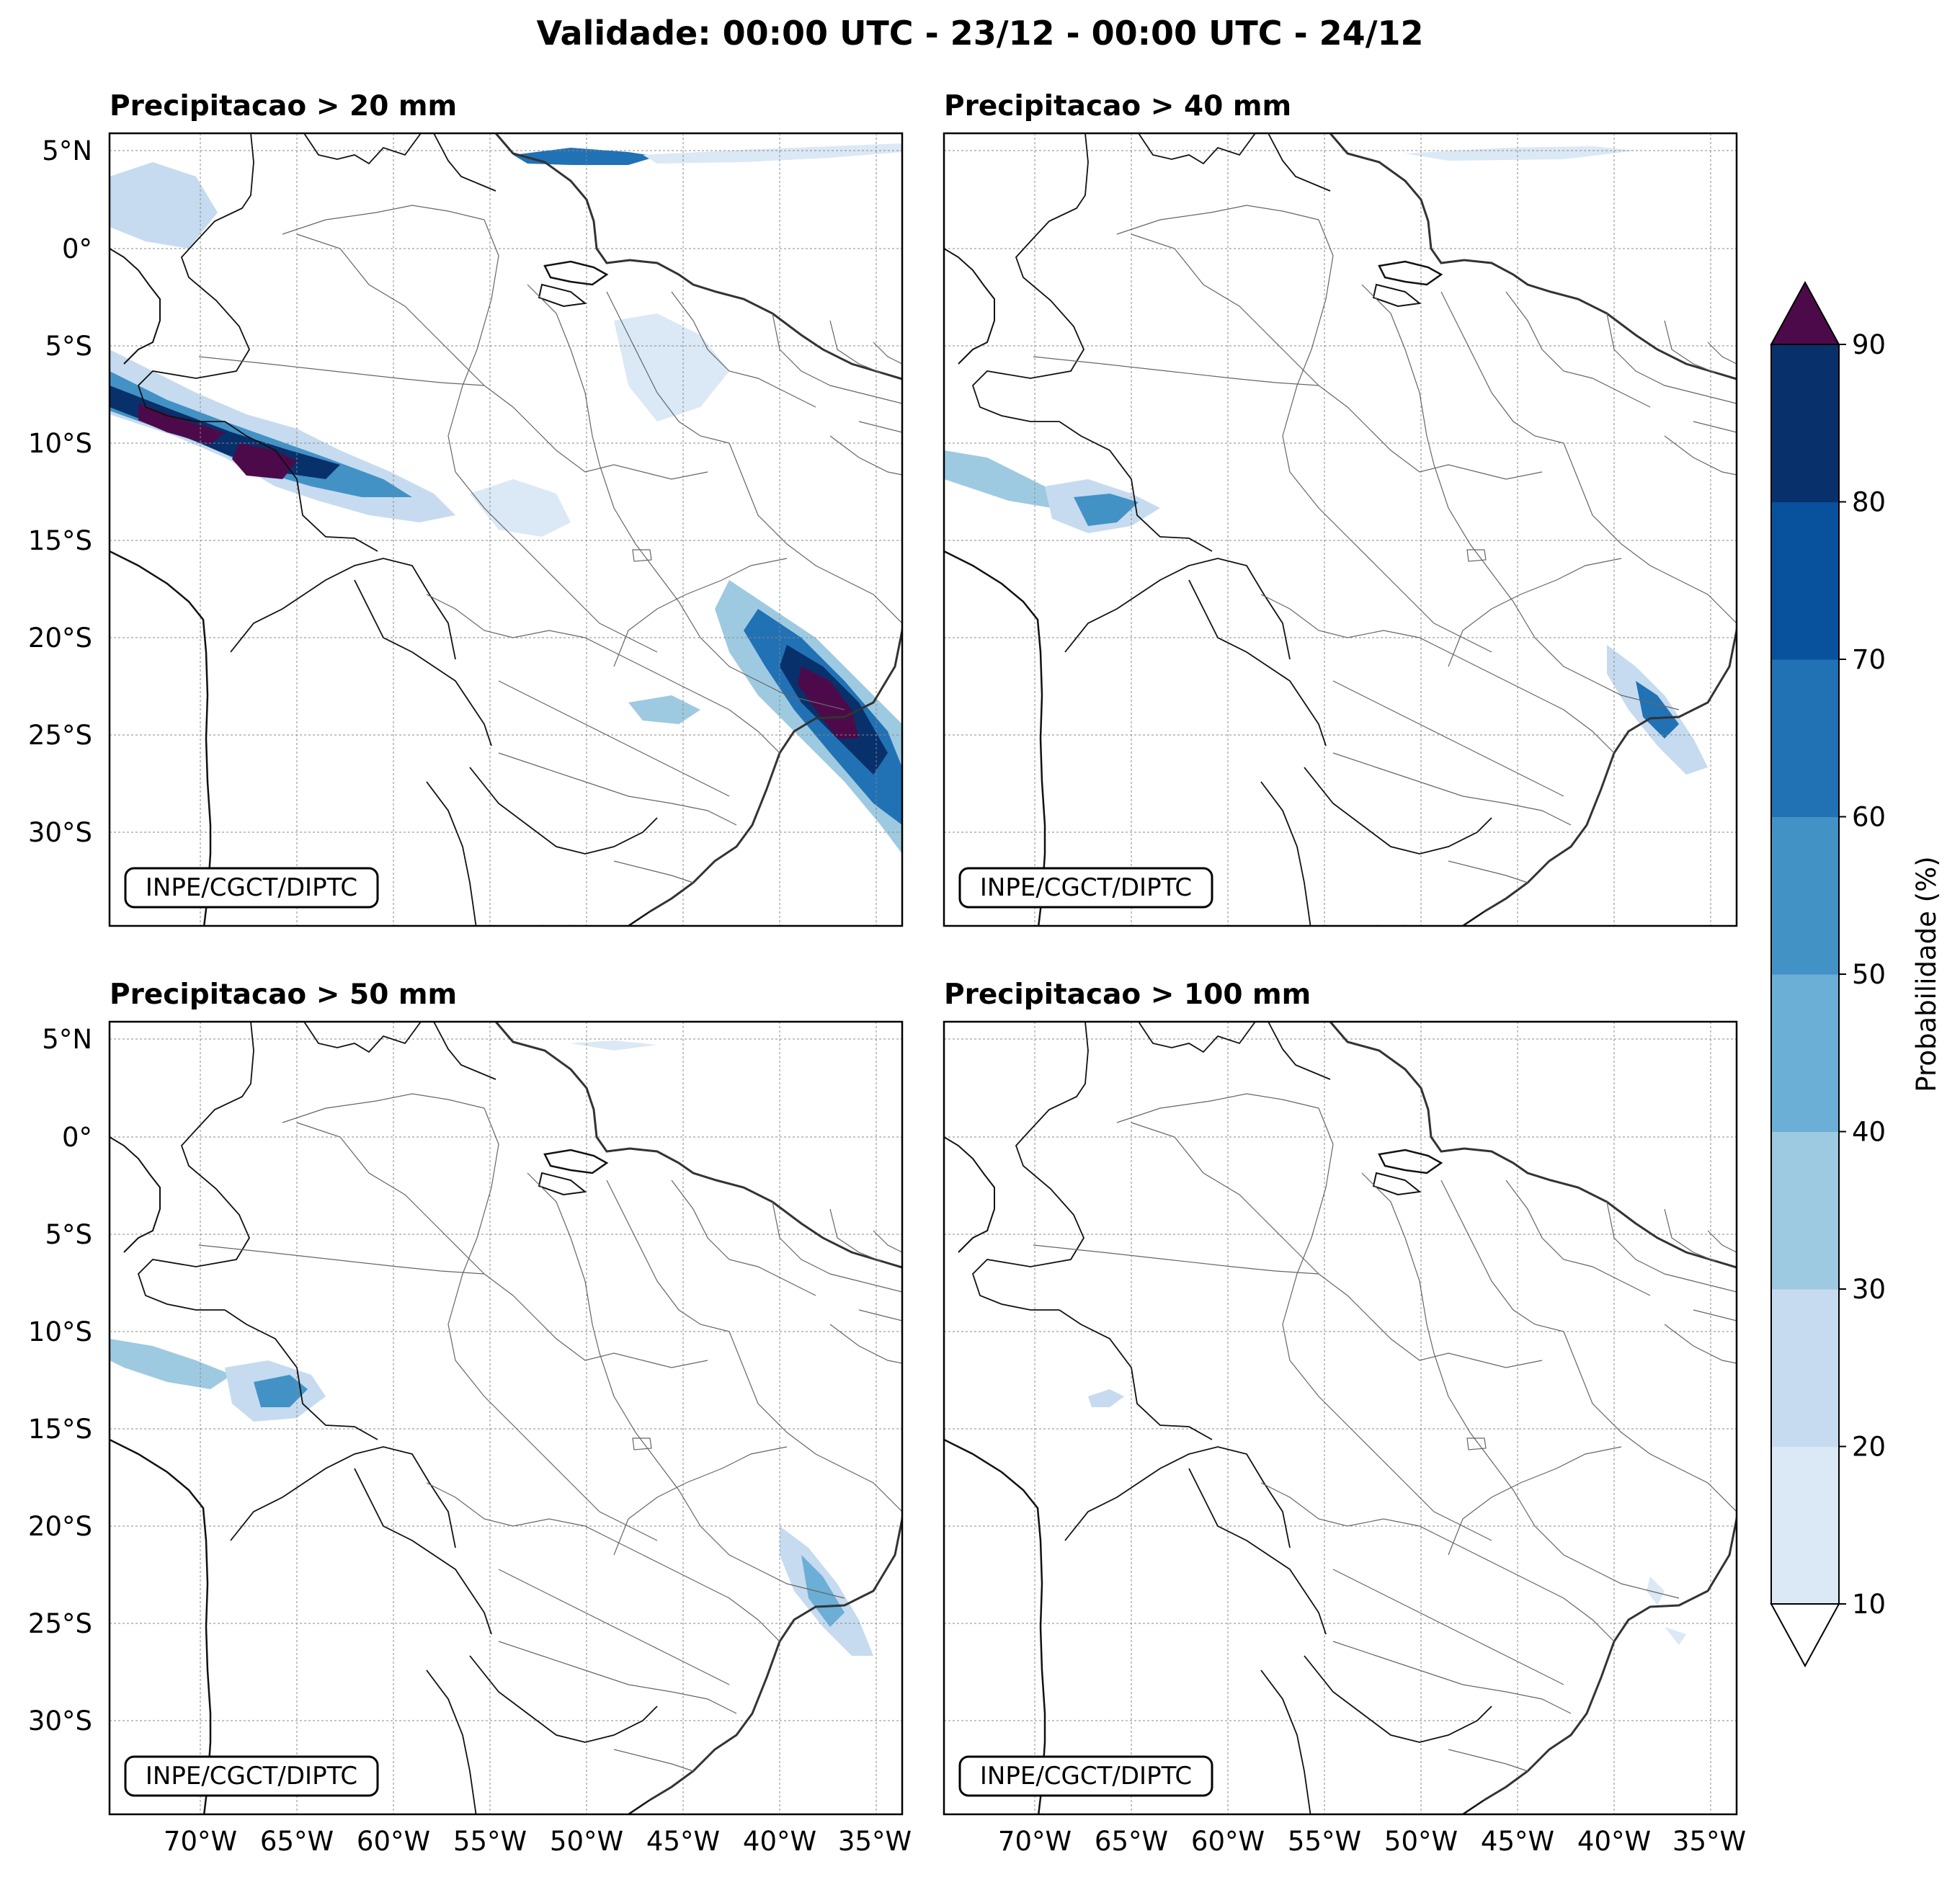  Describe the element at coordinates (1869, 1289) in the screenshot. I see `colorbar-tick-label: 30` at that location.